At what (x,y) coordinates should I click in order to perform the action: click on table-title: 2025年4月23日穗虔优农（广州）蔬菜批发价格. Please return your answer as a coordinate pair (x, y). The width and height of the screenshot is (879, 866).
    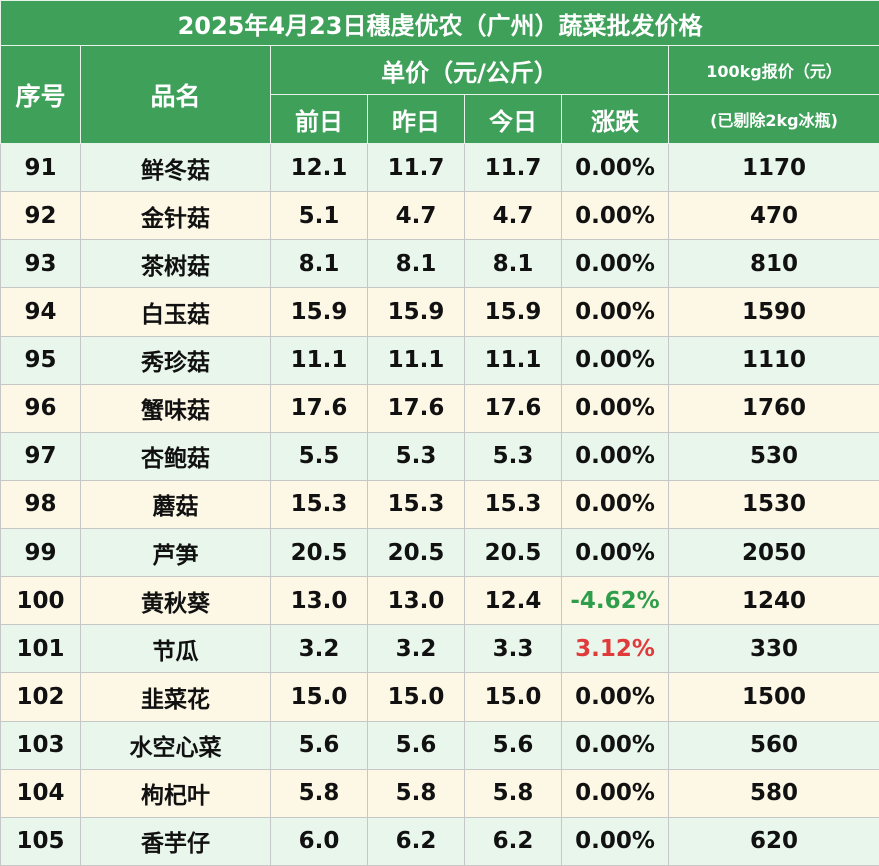
    Looking at the image, I should click on (439, 23).